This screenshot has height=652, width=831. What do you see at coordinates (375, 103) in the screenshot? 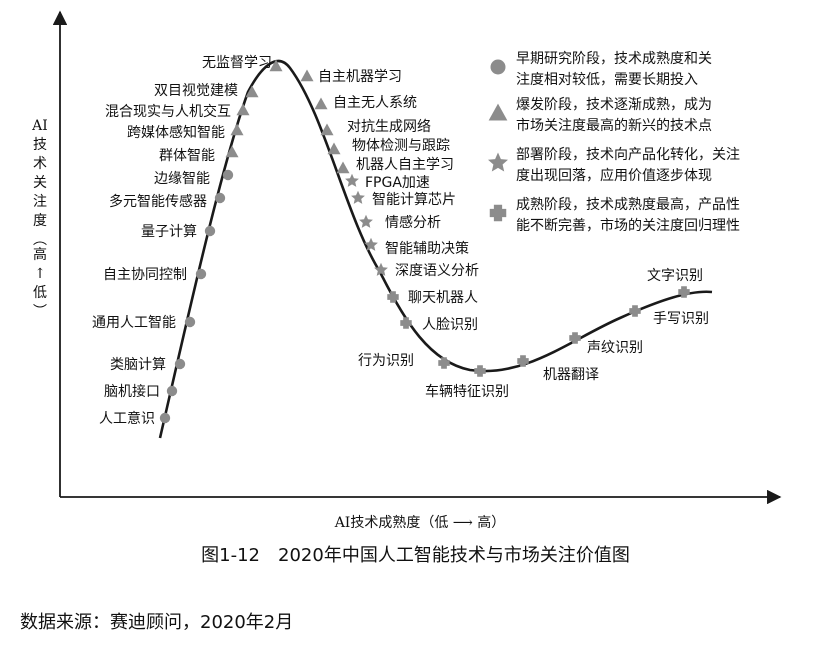
I see `tech-label: 自主无人系统` at bounding box center [375, 103].